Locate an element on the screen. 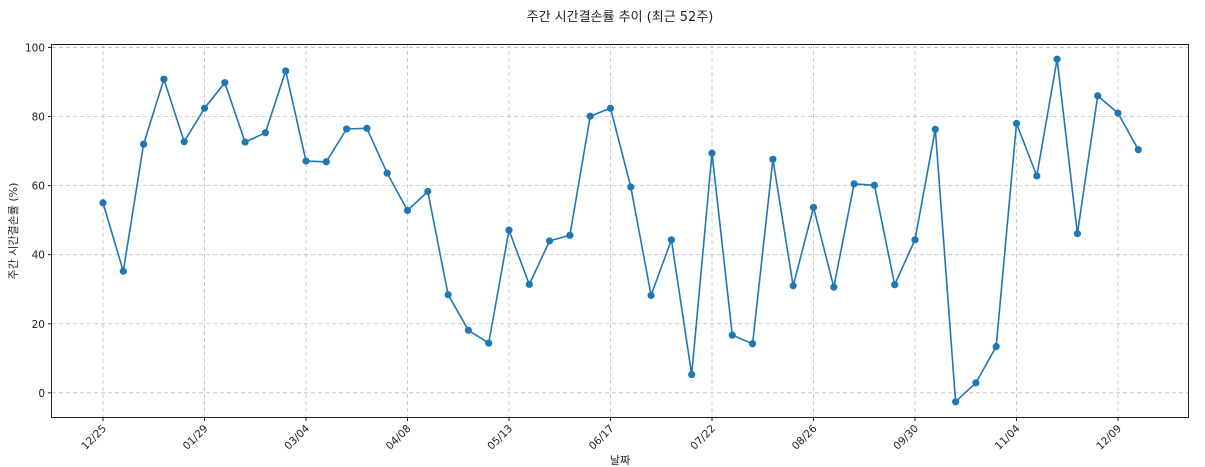 The height and width of the screenshot is (467, 1205). y-tick-label: 80 is located at coordinates (38, 118).